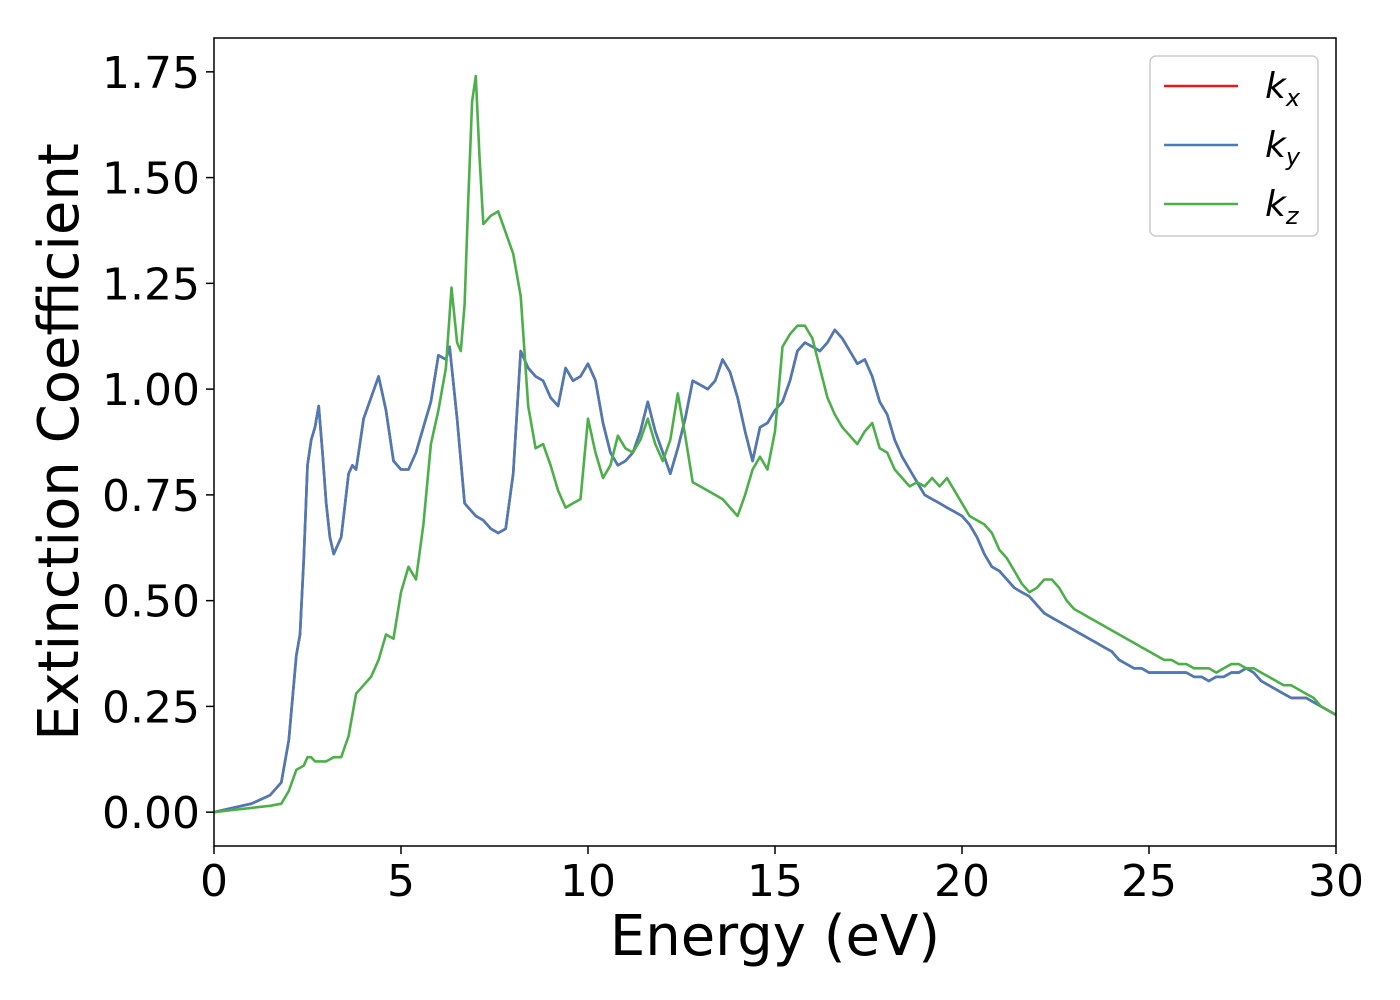 The width and height of the screenshot is (1400, 1000). What do you see at coordinates (151, 284) in the screenshot?
I see `y-tick-label: 1.25` at bounding box center [151, 284].